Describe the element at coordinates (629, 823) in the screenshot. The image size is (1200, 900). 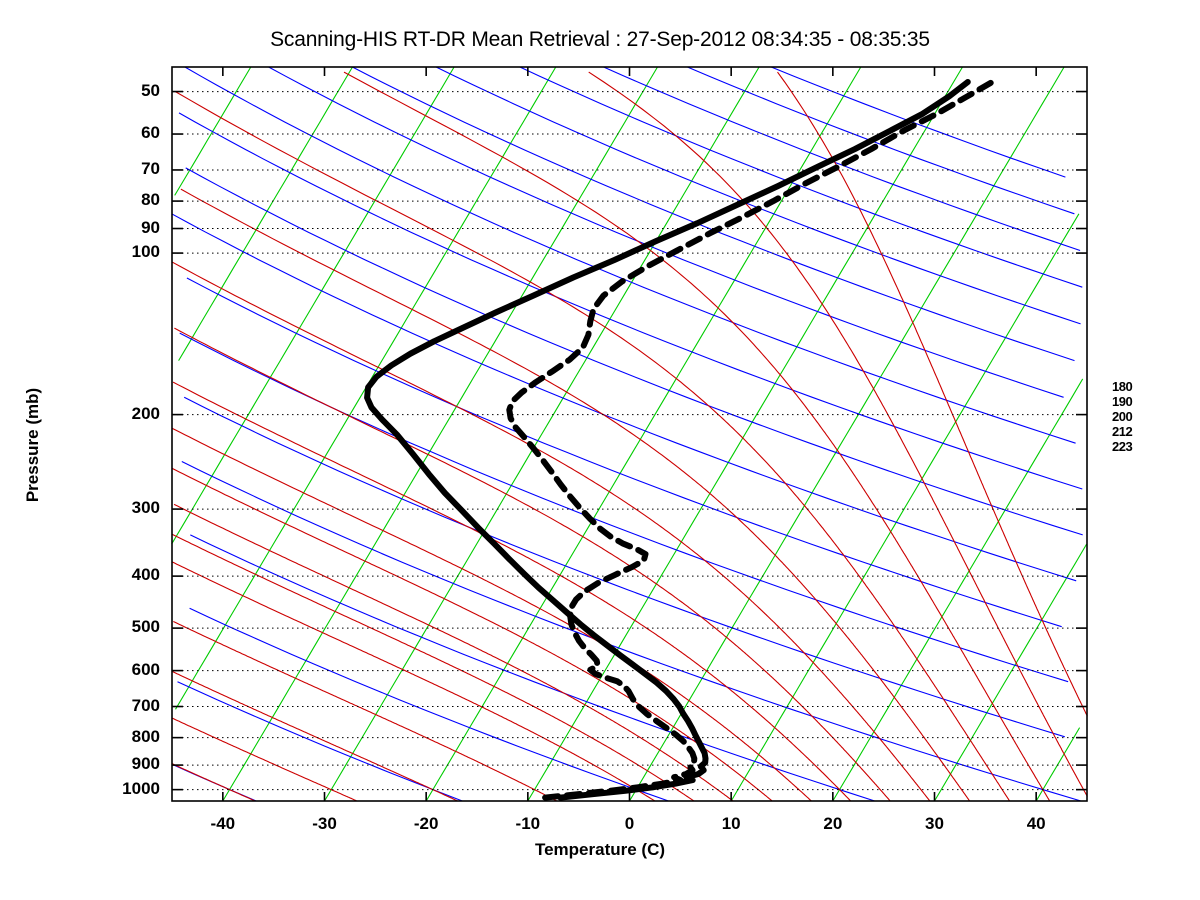
I see `x-tick-label: 0` at that location.